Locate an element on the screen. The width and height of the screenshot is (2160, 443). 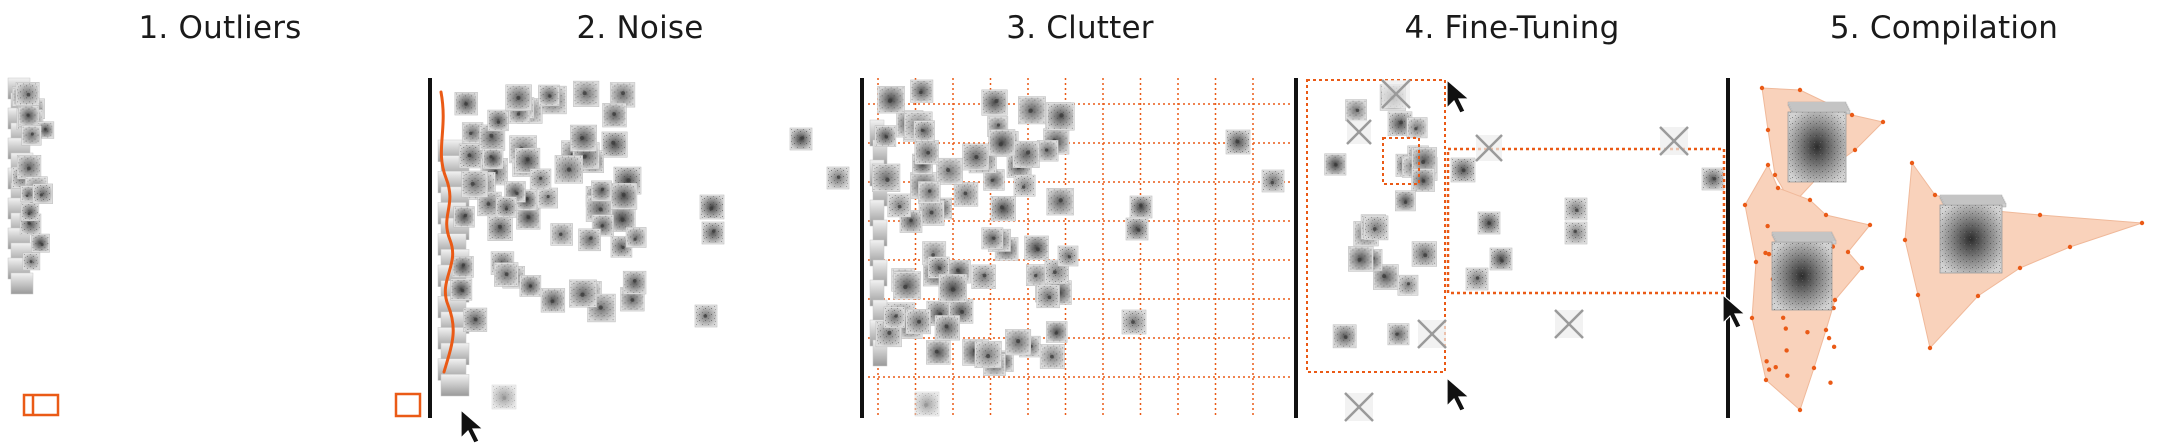
square-outline-icon is located at coordinates (408, 405).